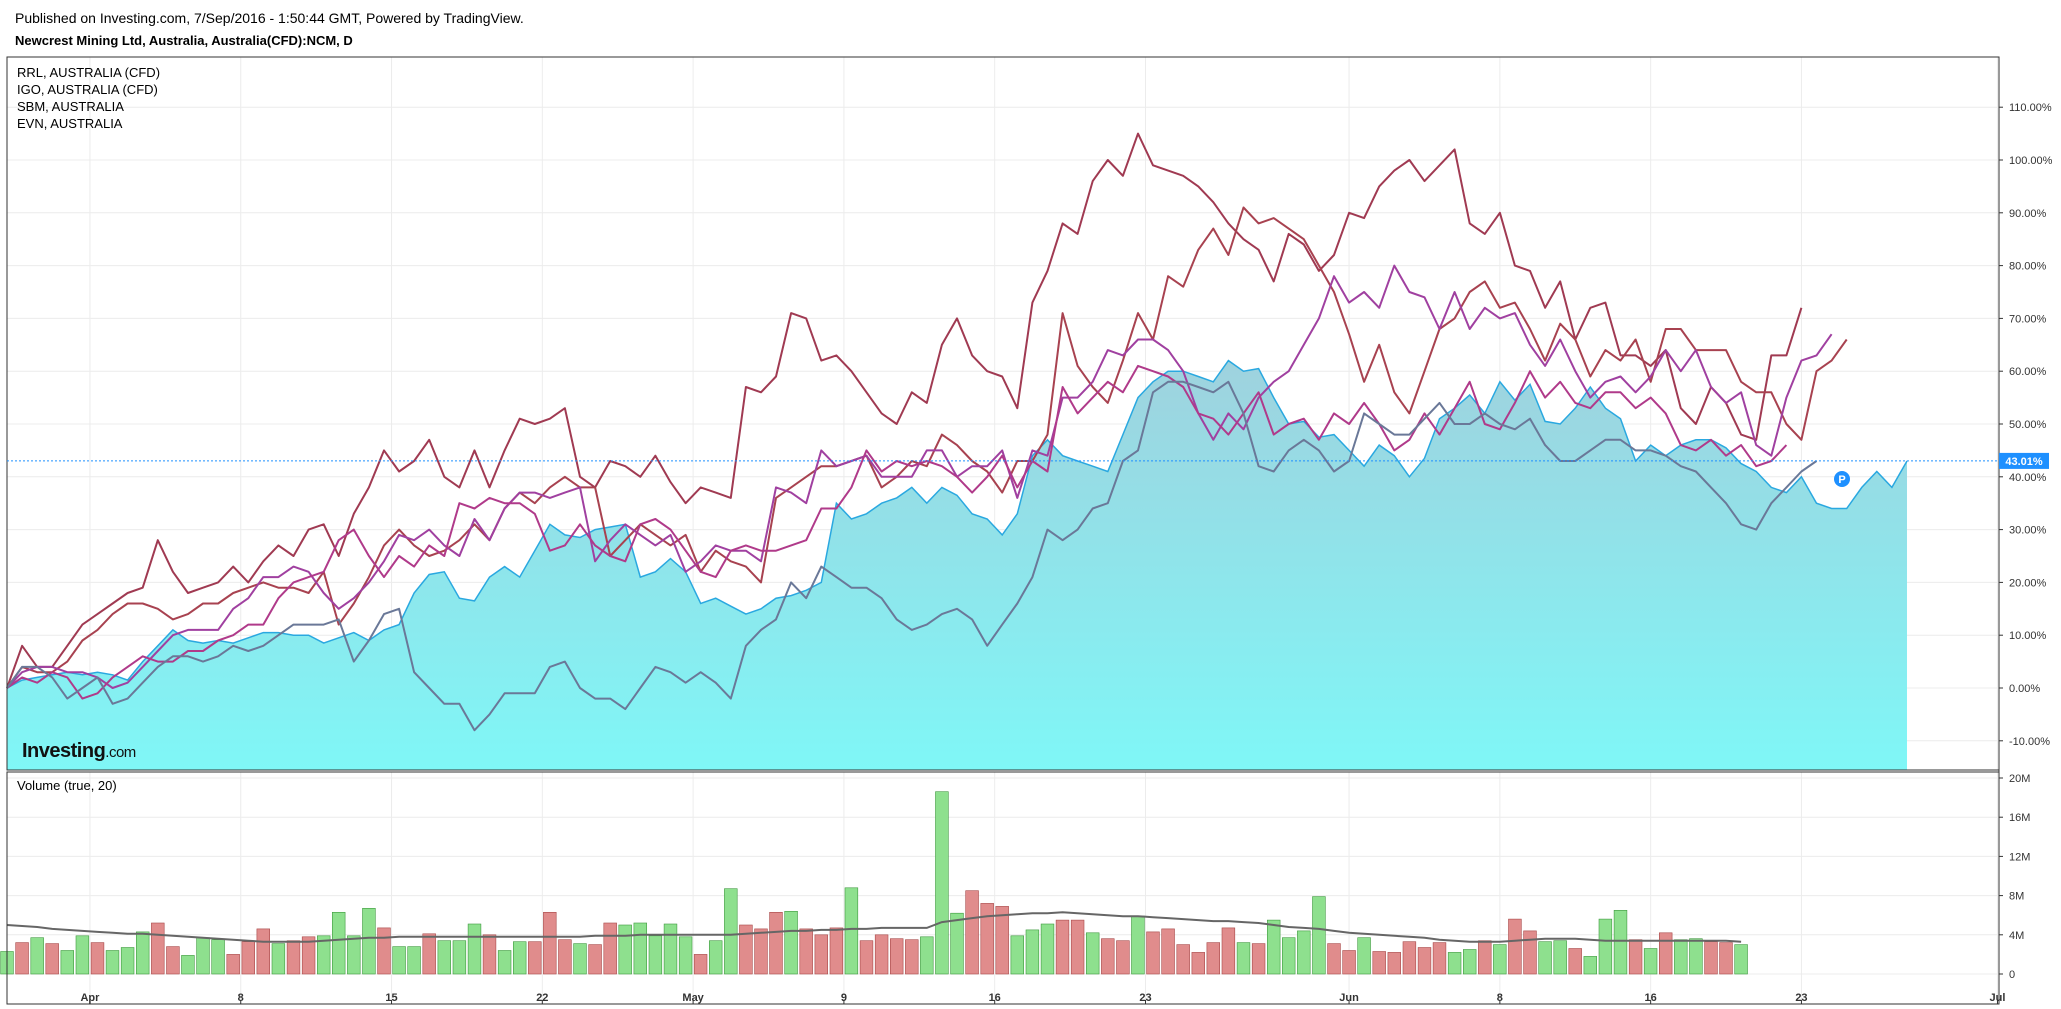  I want to click on legend-item-evn: EVN, AUSTRALIA, so click(70, 123).